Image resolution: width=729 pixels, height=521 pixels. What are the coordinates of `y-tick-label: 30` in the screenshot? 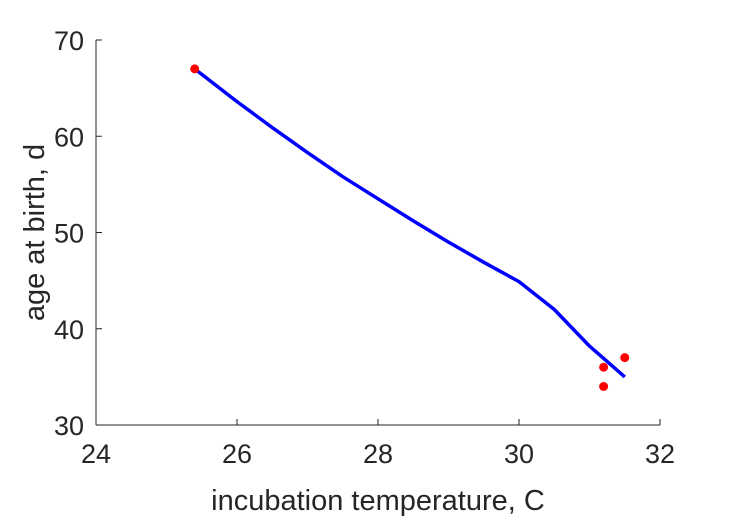 It's located at (69, 426).